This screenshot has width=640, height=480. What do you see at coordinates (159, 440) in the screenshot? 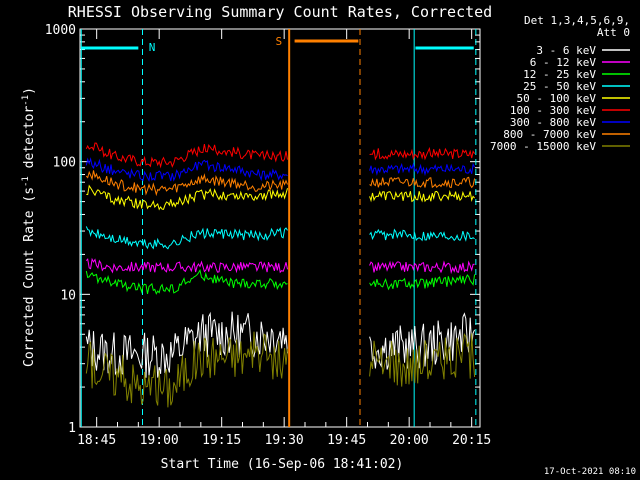
I see `x-tick-label: 19:00` at bounding box center [159, 440].